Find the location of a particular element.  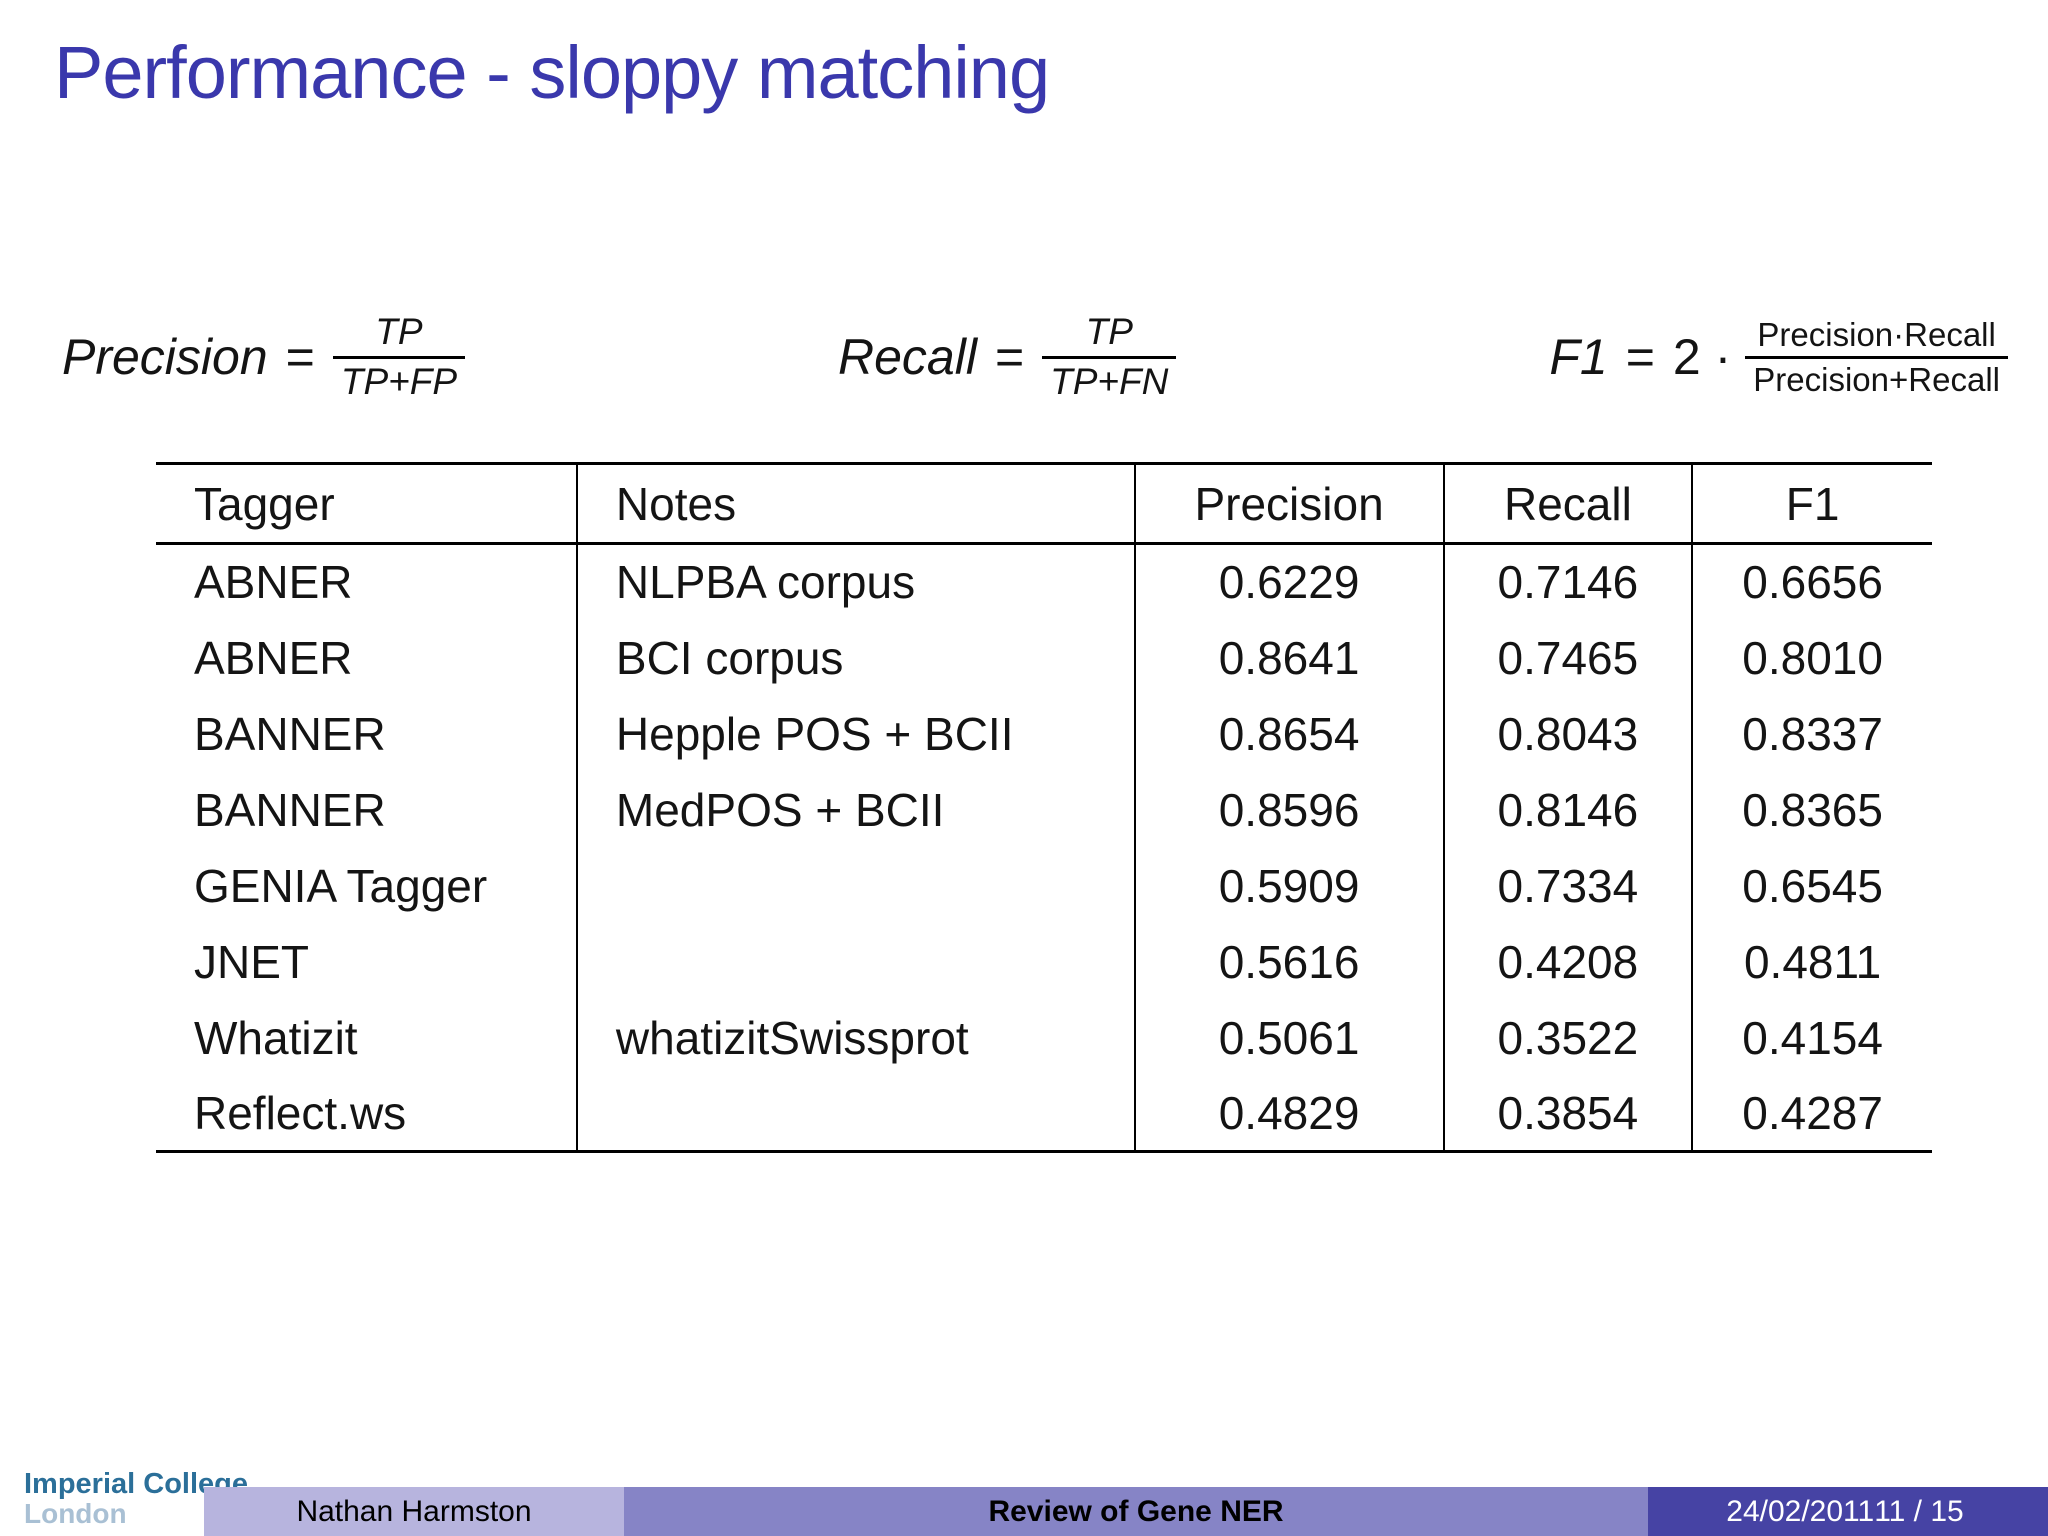

precision-fraction-denominator: TP+FP is located at coordinates (399, 380).